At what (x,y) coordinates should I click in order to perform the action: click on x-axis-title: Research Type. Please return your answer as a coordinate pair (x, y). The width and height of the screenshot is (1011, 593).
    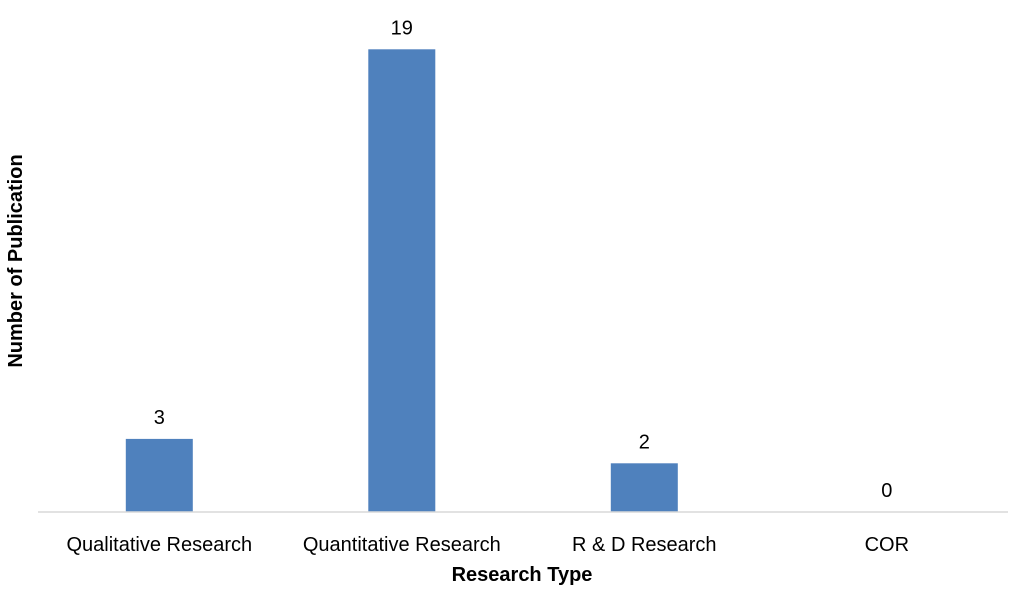
    Looking at the image, I should click on (522, 575).